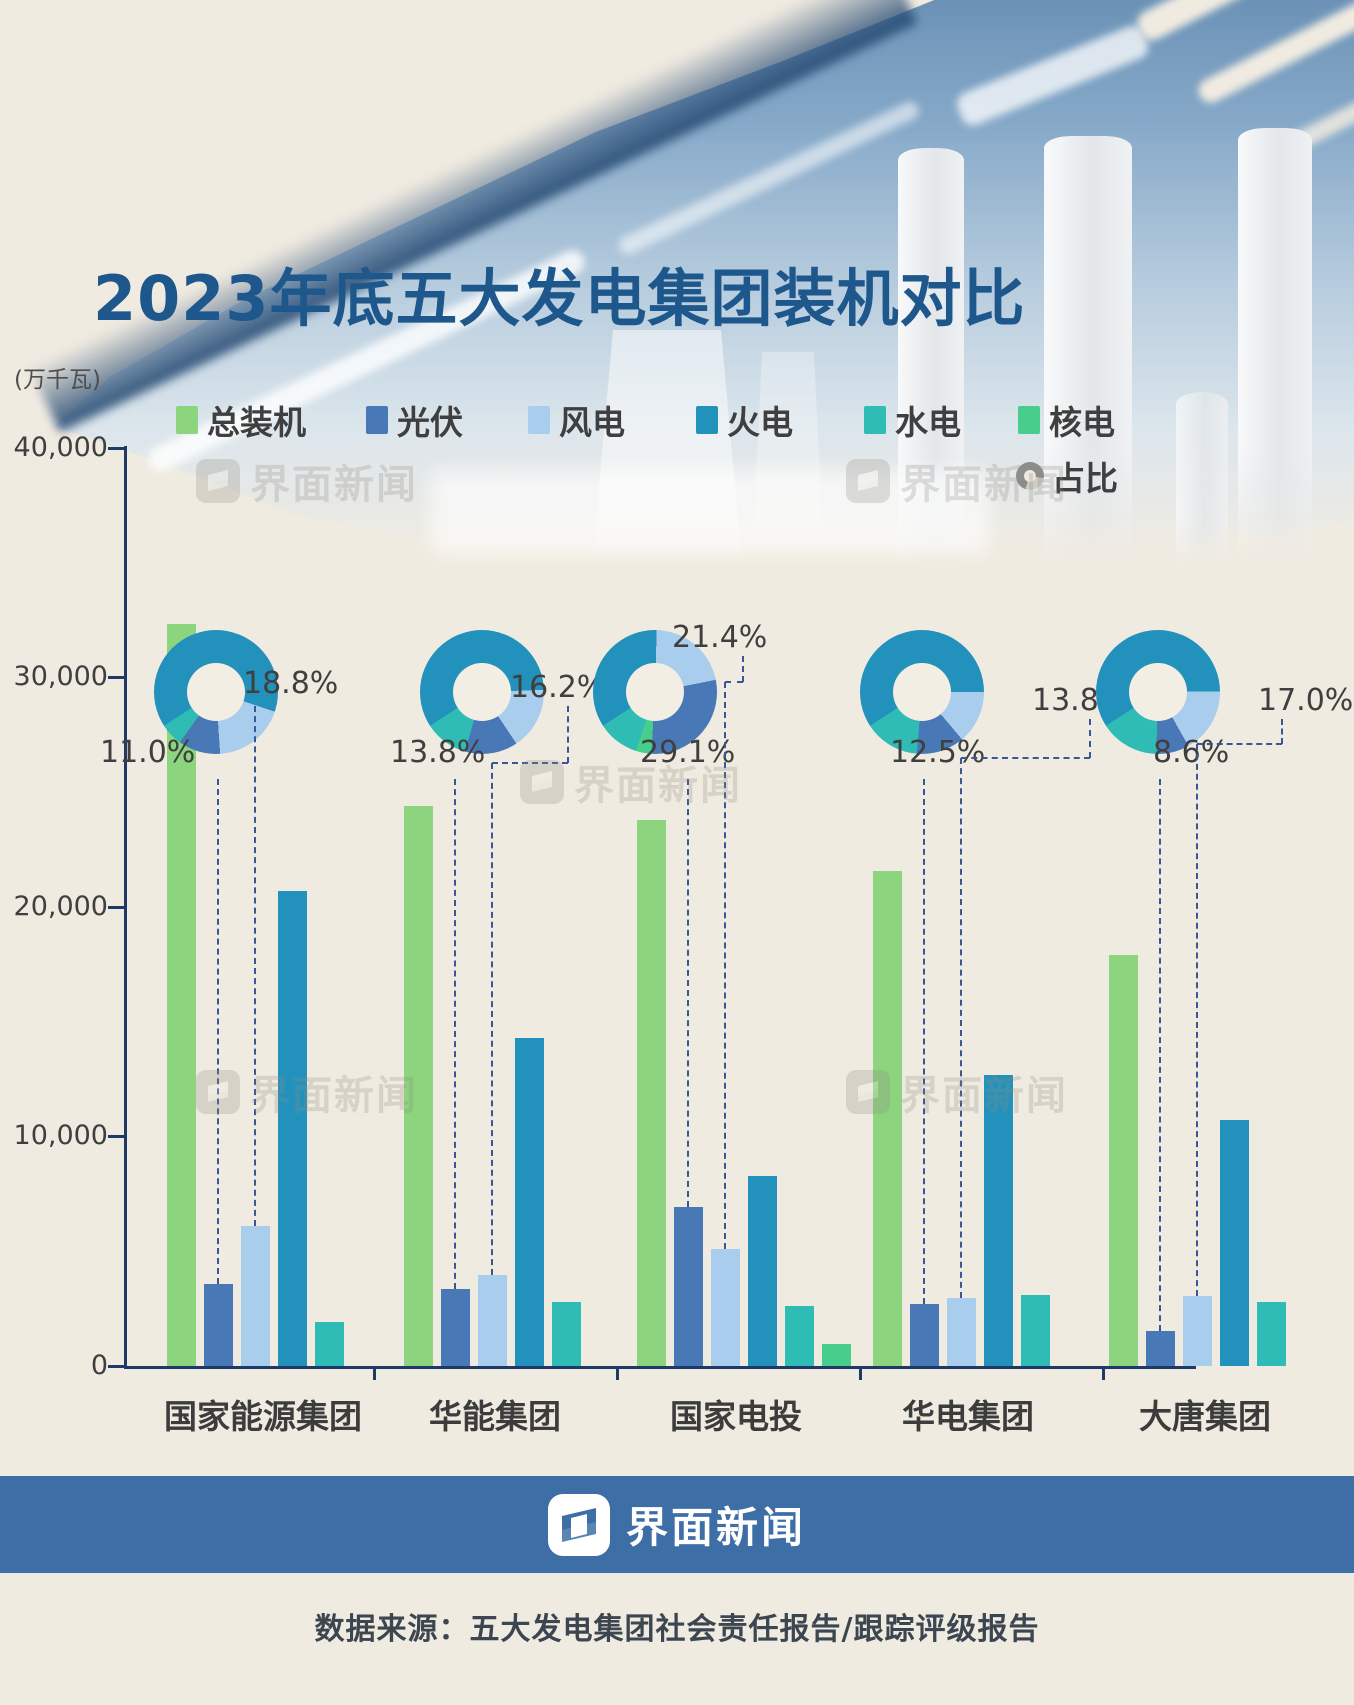 This screenshot has width=1354, height=1705. Describe the element at coordinates (256, 422) in the screenshot. I see `legend-label: 总装机` at that location.